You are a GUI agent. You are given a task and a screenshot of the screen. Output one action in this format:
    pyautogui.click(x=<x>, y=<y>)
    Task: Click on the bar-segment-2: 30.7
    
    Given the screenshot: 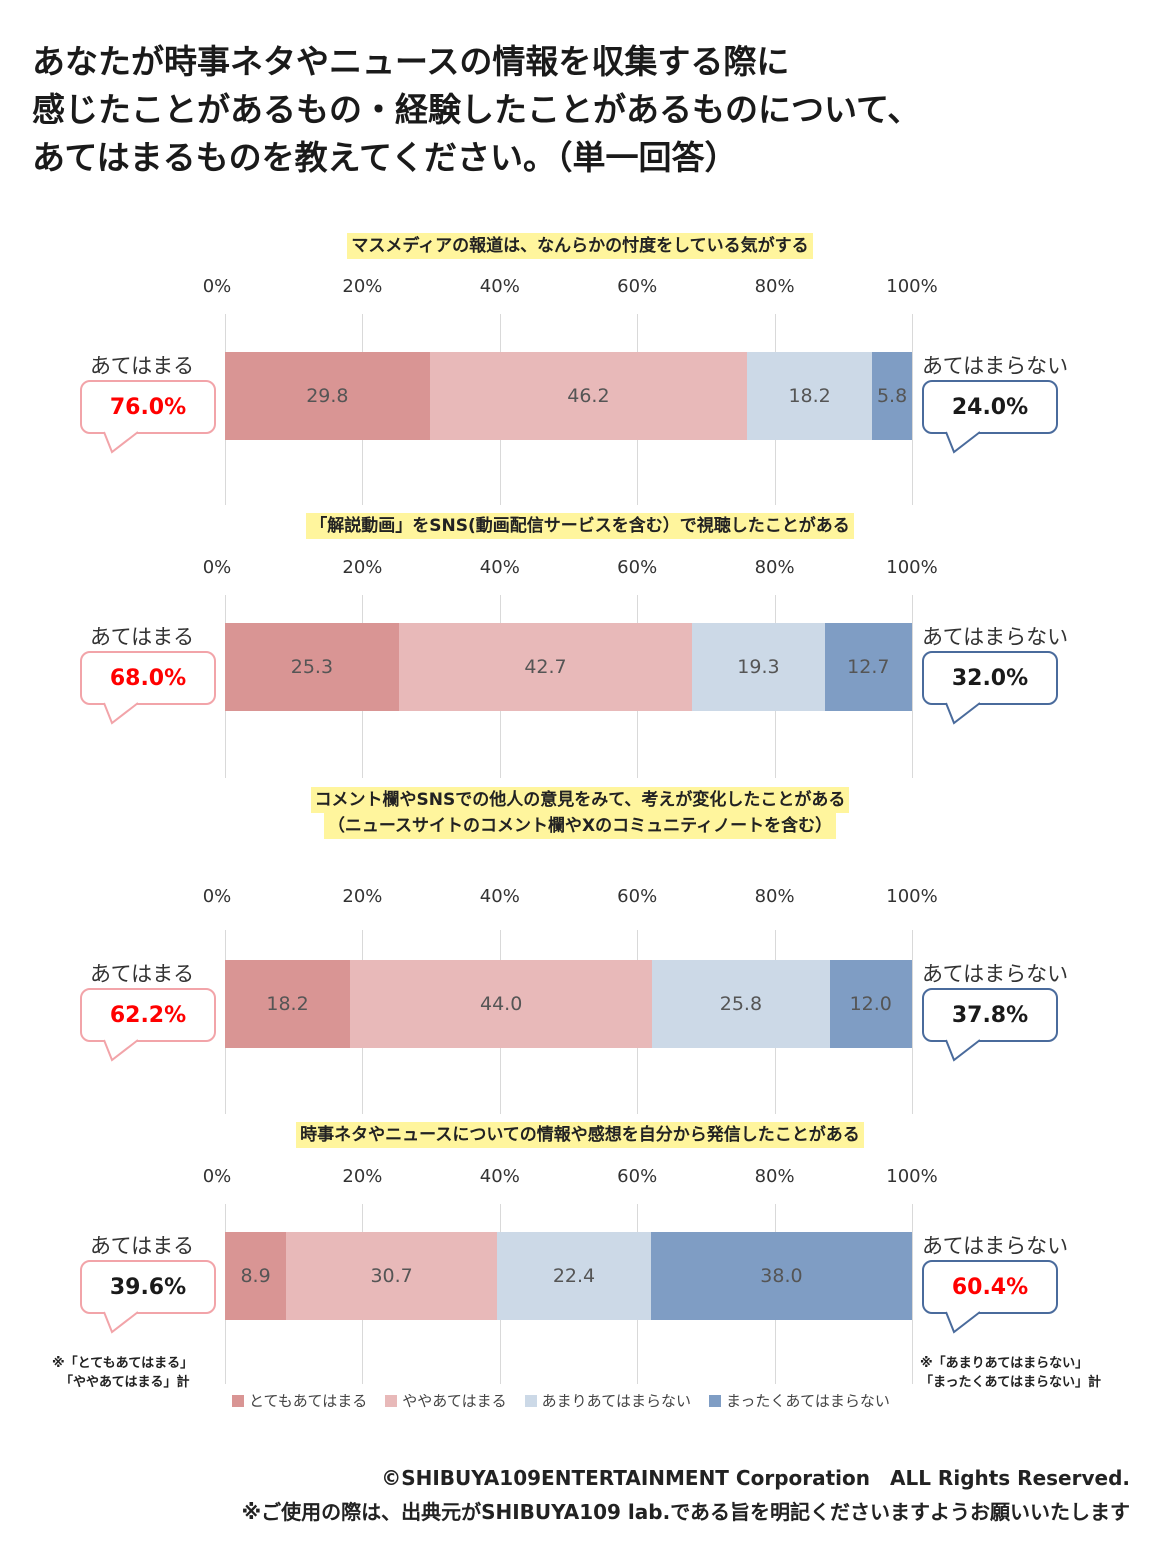 What is the action you would take?
    pyautogui.click(x=392, y=1276)
    